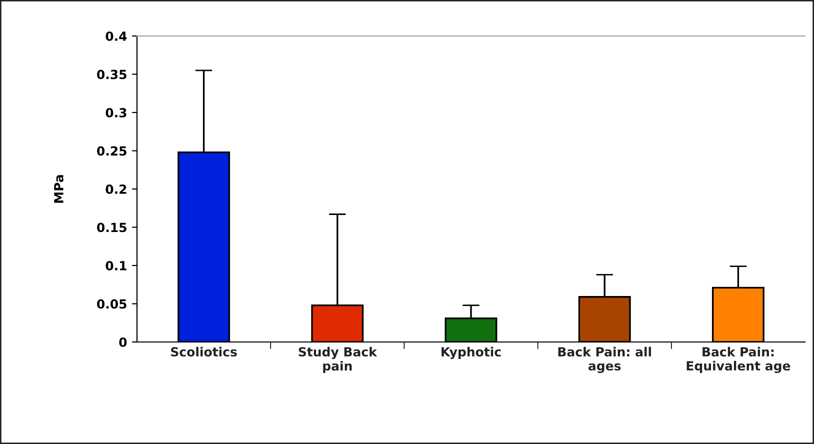  Describe the element at coordinates (116, 265) in the screenshot. I see `y-tick-label: 0.1` at that location.